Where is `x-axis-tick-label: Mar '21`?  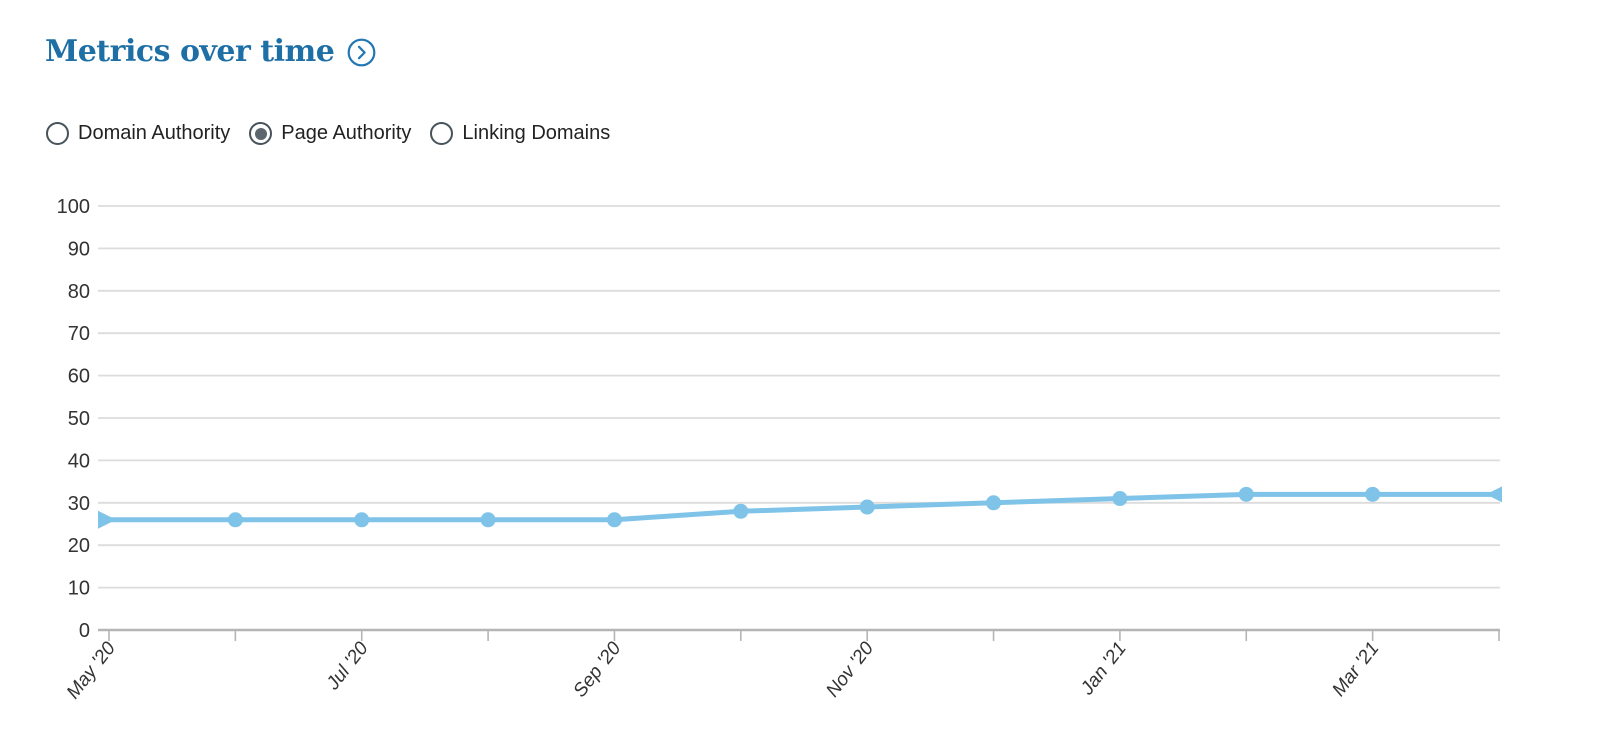 x-axis-tick-label: Mar '21 is located at coordinates (1355, 669).